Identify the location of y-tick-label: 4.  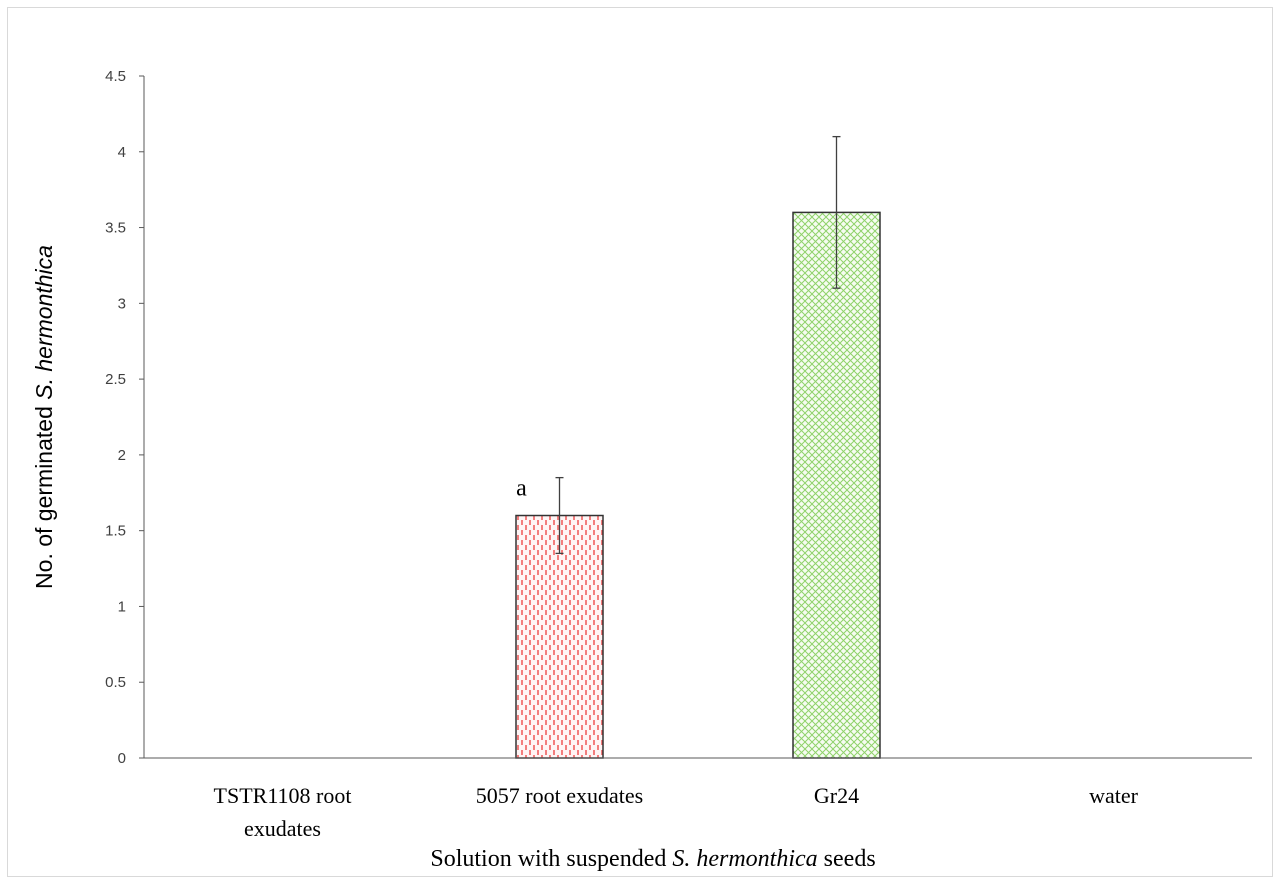
(122, 152).